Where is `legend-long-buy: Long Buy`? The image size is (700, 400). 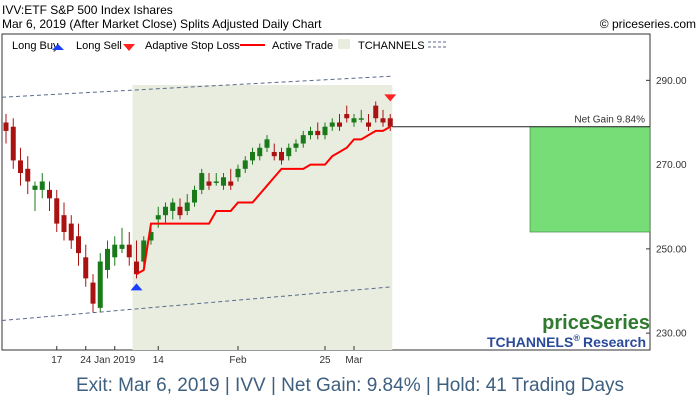
legend-long-buy: Long Buy is located at coordinates (35, 46).